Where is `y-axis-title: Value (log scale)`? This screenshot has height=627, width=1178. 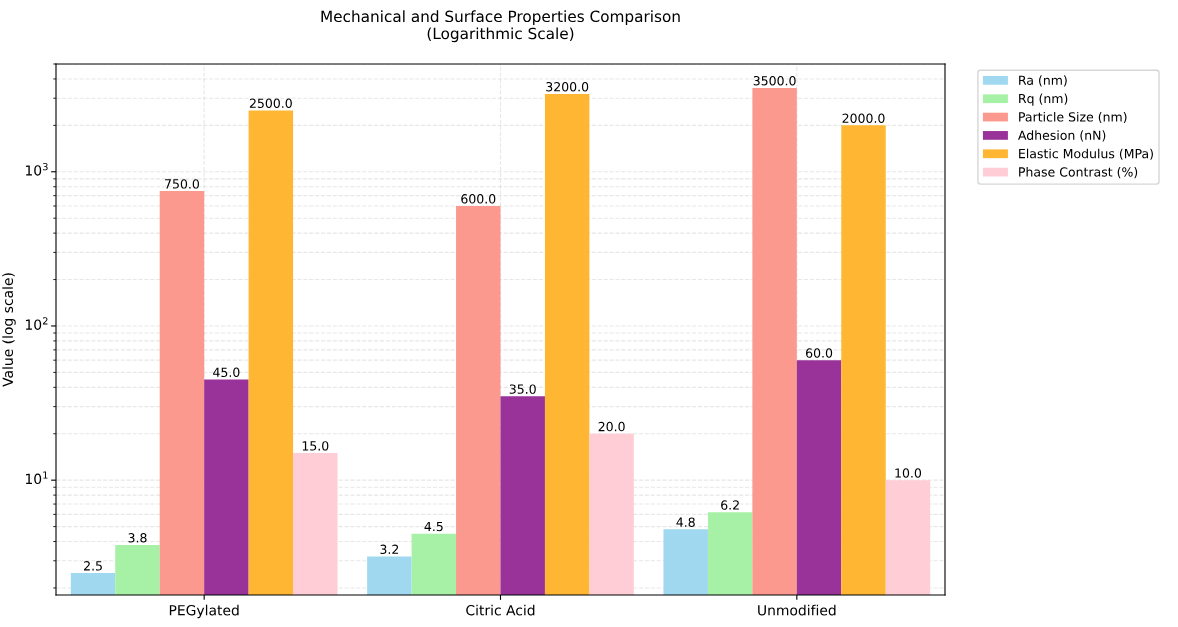
y-axis-title: Value (log scale) is located at coordinates (9, 330).